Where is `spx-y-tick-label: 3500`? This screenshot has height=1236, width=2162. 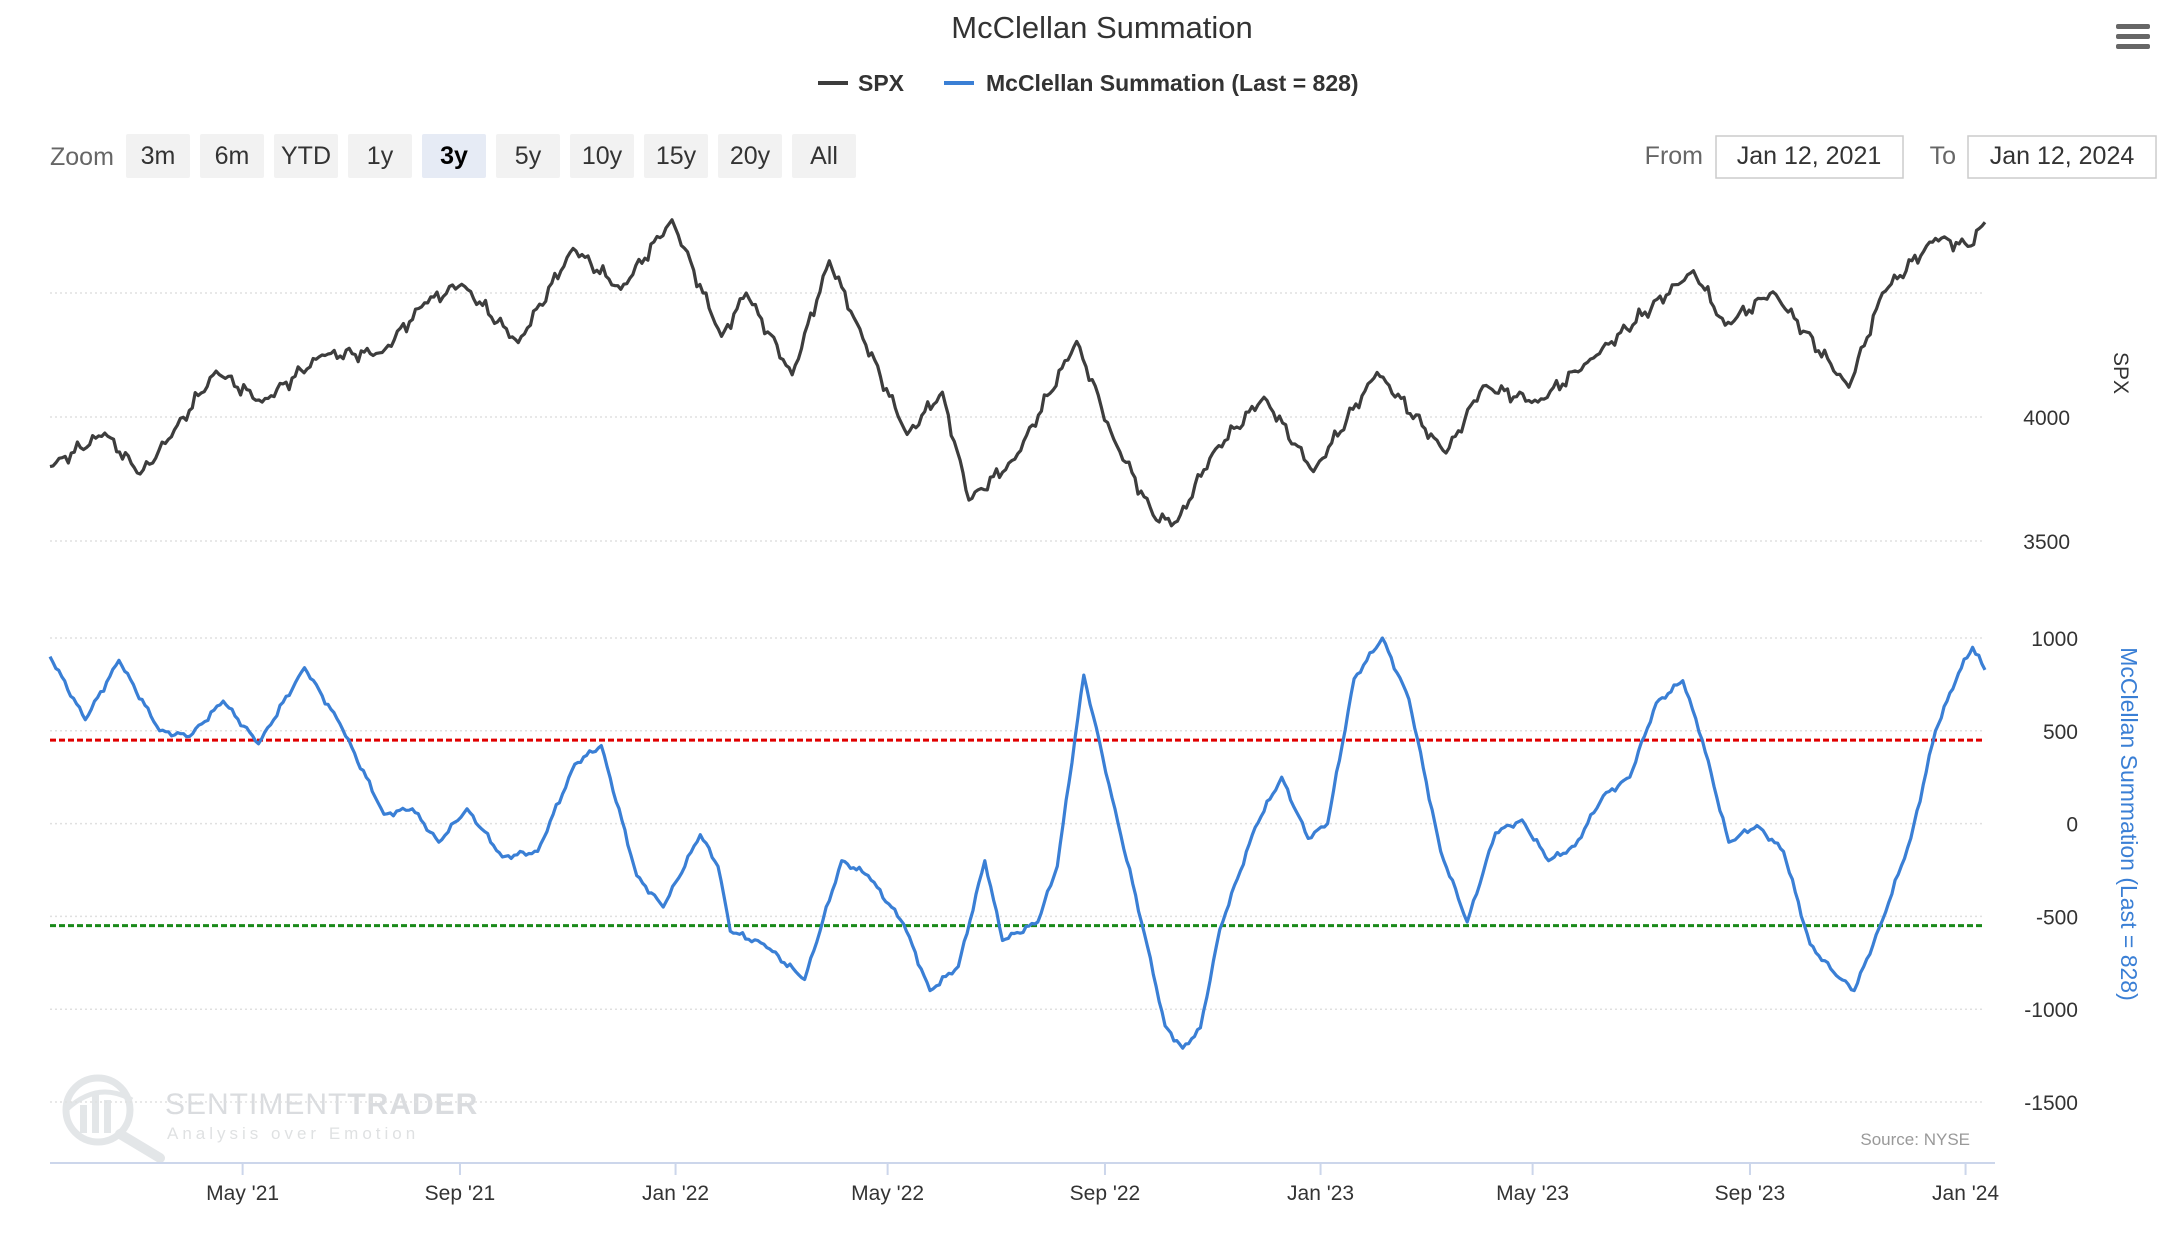
spx-y-tick-label: 3500 is located at coordinates (2046, 542).